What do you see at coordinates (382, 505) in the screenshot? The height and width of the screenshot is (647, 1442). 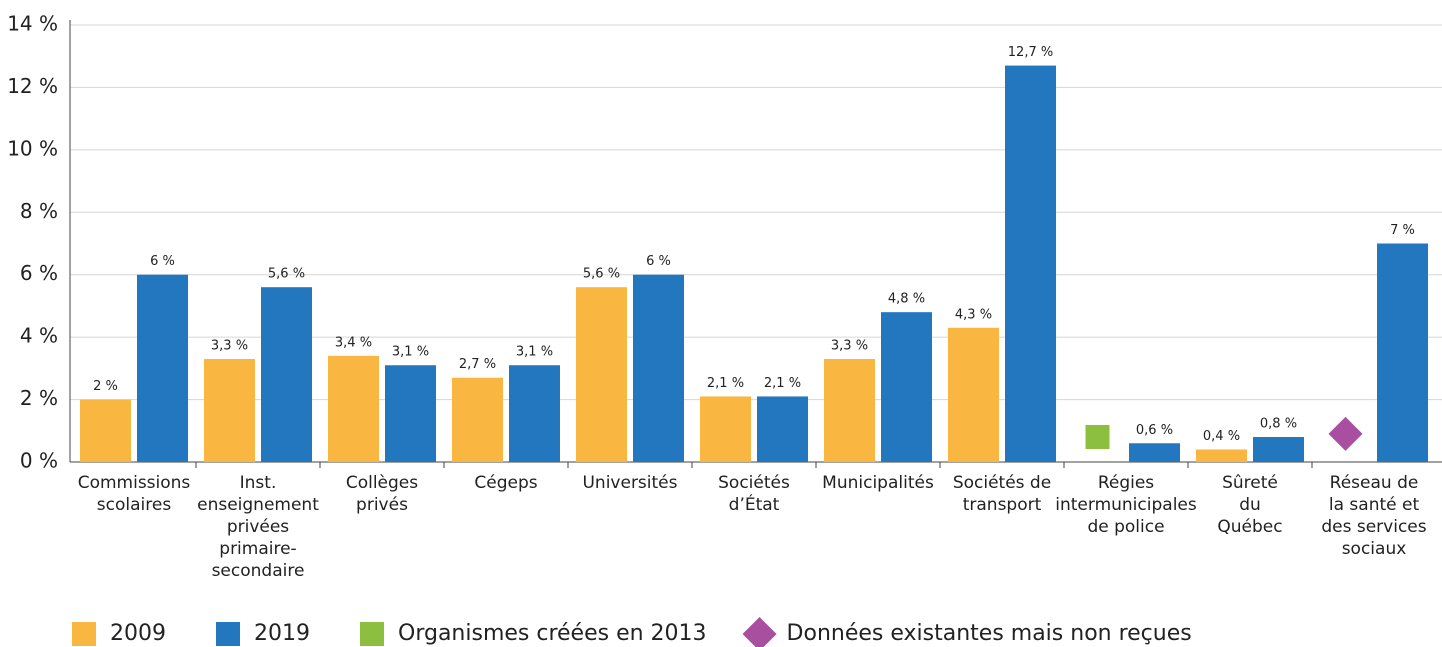 I see `x-tick-label: privés` at bounding box center [382, 505].